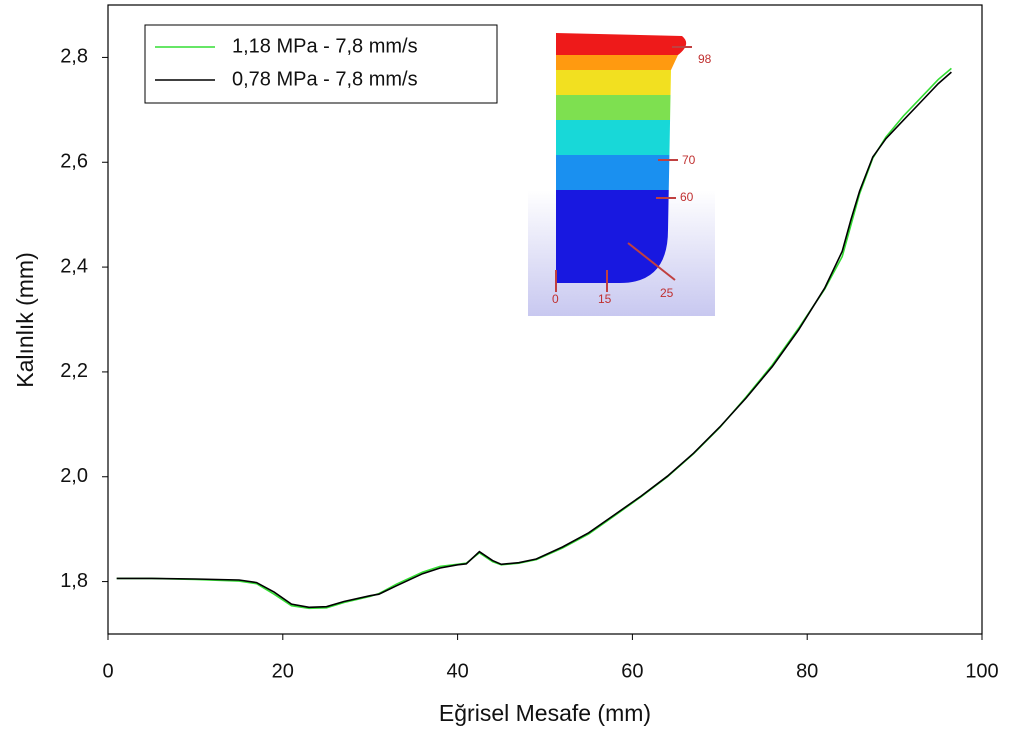  Describe the element at coordinates (74, 476) in the screenshot. I see `y-tick-label: 2,0` at that location.